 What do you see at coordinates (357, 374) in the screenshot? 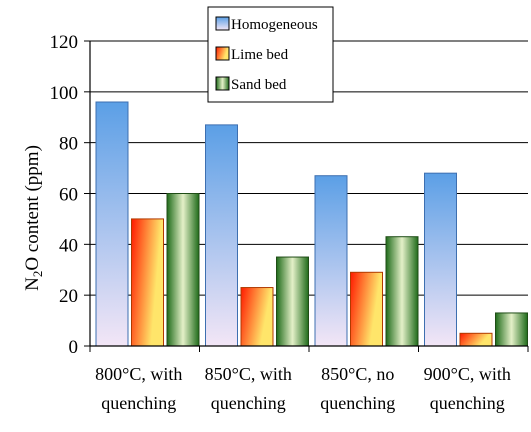
I see `x-category-label: 850°C, no` at bounding box center [357, 374].